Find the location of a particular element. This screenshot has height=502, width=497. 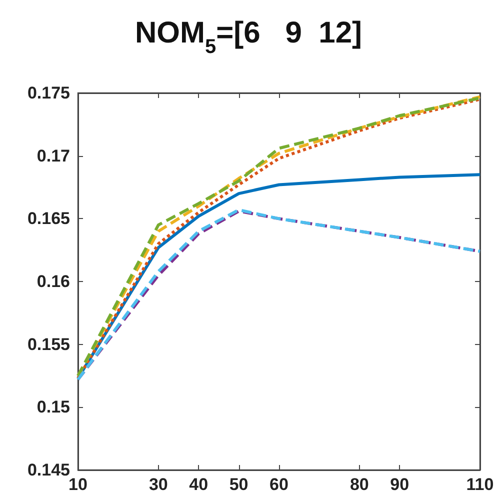

y-tick-label: 0.155 is located at coordinates (48, 344).